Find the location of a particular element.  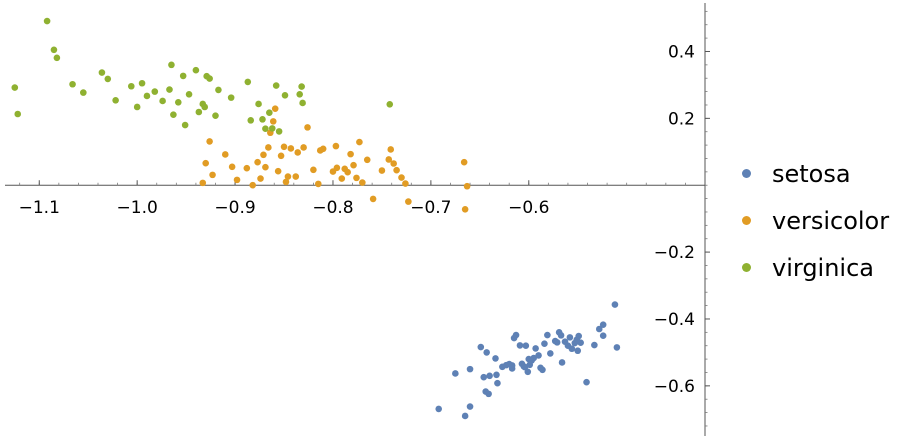

legend-item-virginica: virginica is located at coordinates (815, 267).